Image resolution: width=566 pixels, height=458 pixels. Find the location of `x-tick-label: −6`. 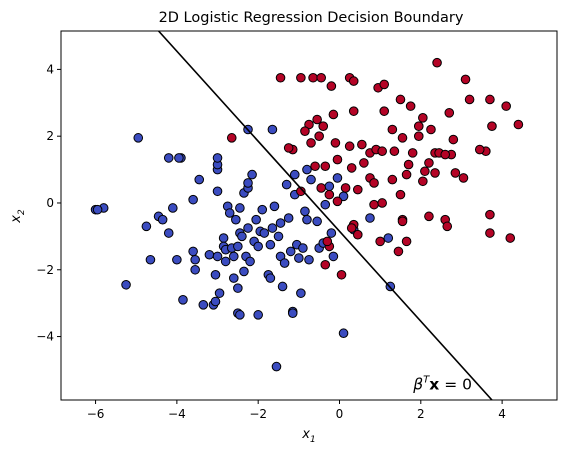

x-tick-label: −6 is located at coordinates (96, 414).